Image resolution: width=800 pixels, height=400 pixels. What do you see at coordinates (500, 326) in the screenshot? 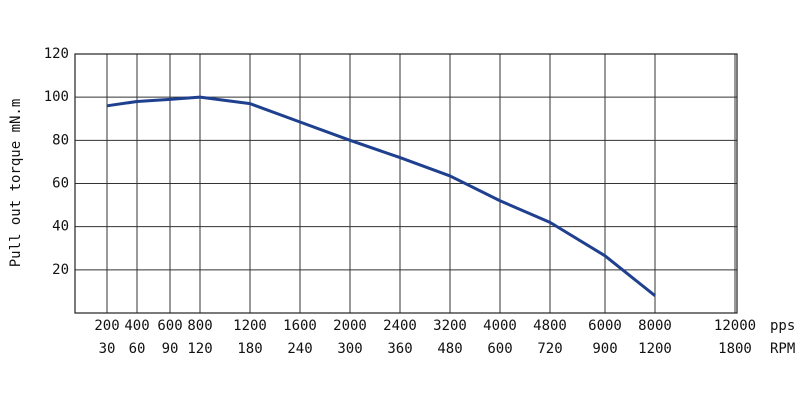
I see `x-tick-label: 4000` at bounding box center [500, 326].